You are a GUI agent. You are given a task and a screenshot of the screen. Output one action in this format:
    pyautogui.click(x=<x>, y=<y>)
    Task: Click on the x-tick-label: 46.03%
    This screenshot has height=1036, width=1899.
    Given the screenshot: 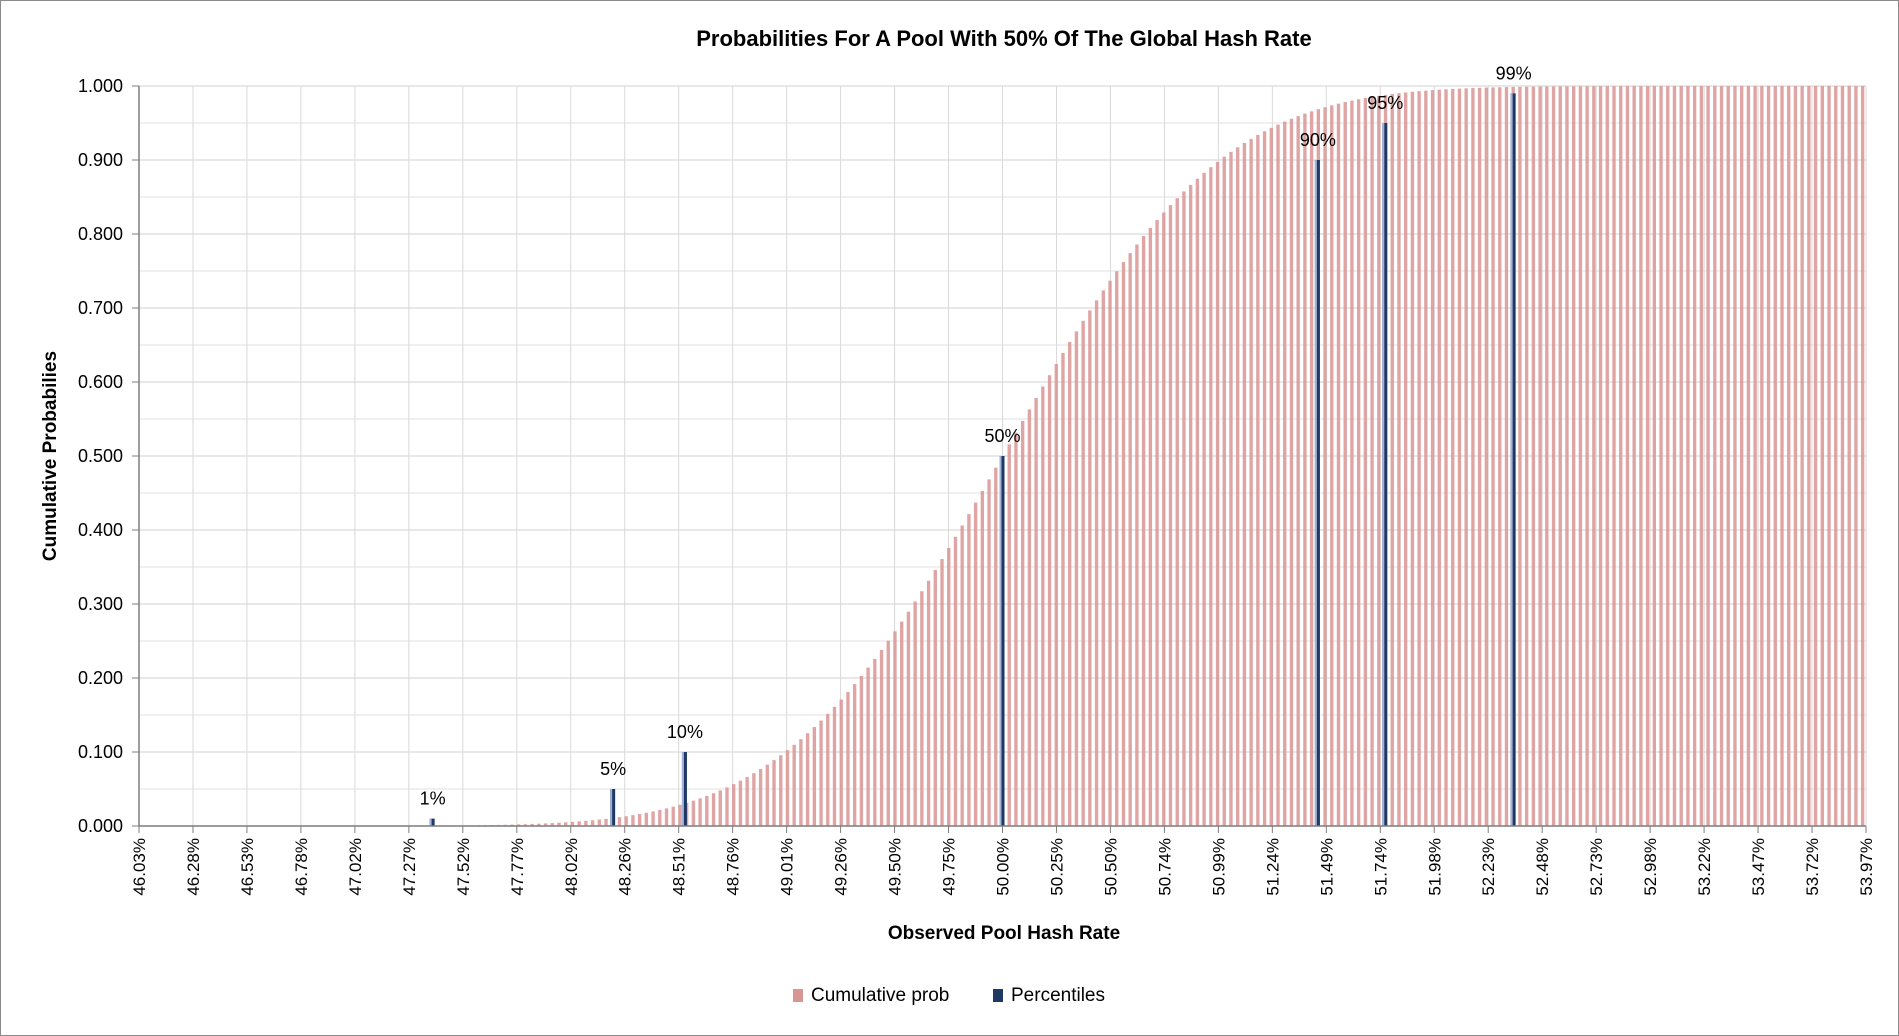 What is the action you would take?
    pyautogui.click(x=139, y=867)
    